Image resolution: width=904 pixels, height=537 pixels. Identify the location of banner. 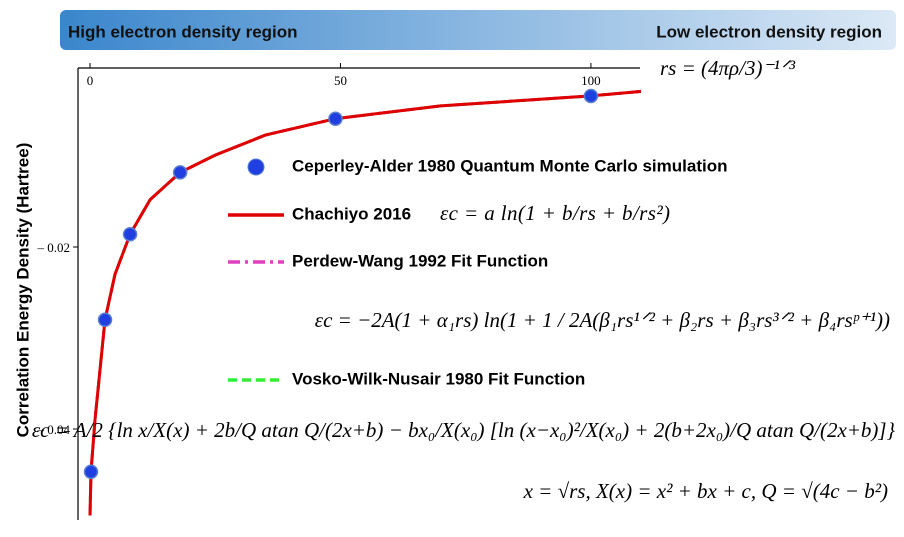
(478, 30).